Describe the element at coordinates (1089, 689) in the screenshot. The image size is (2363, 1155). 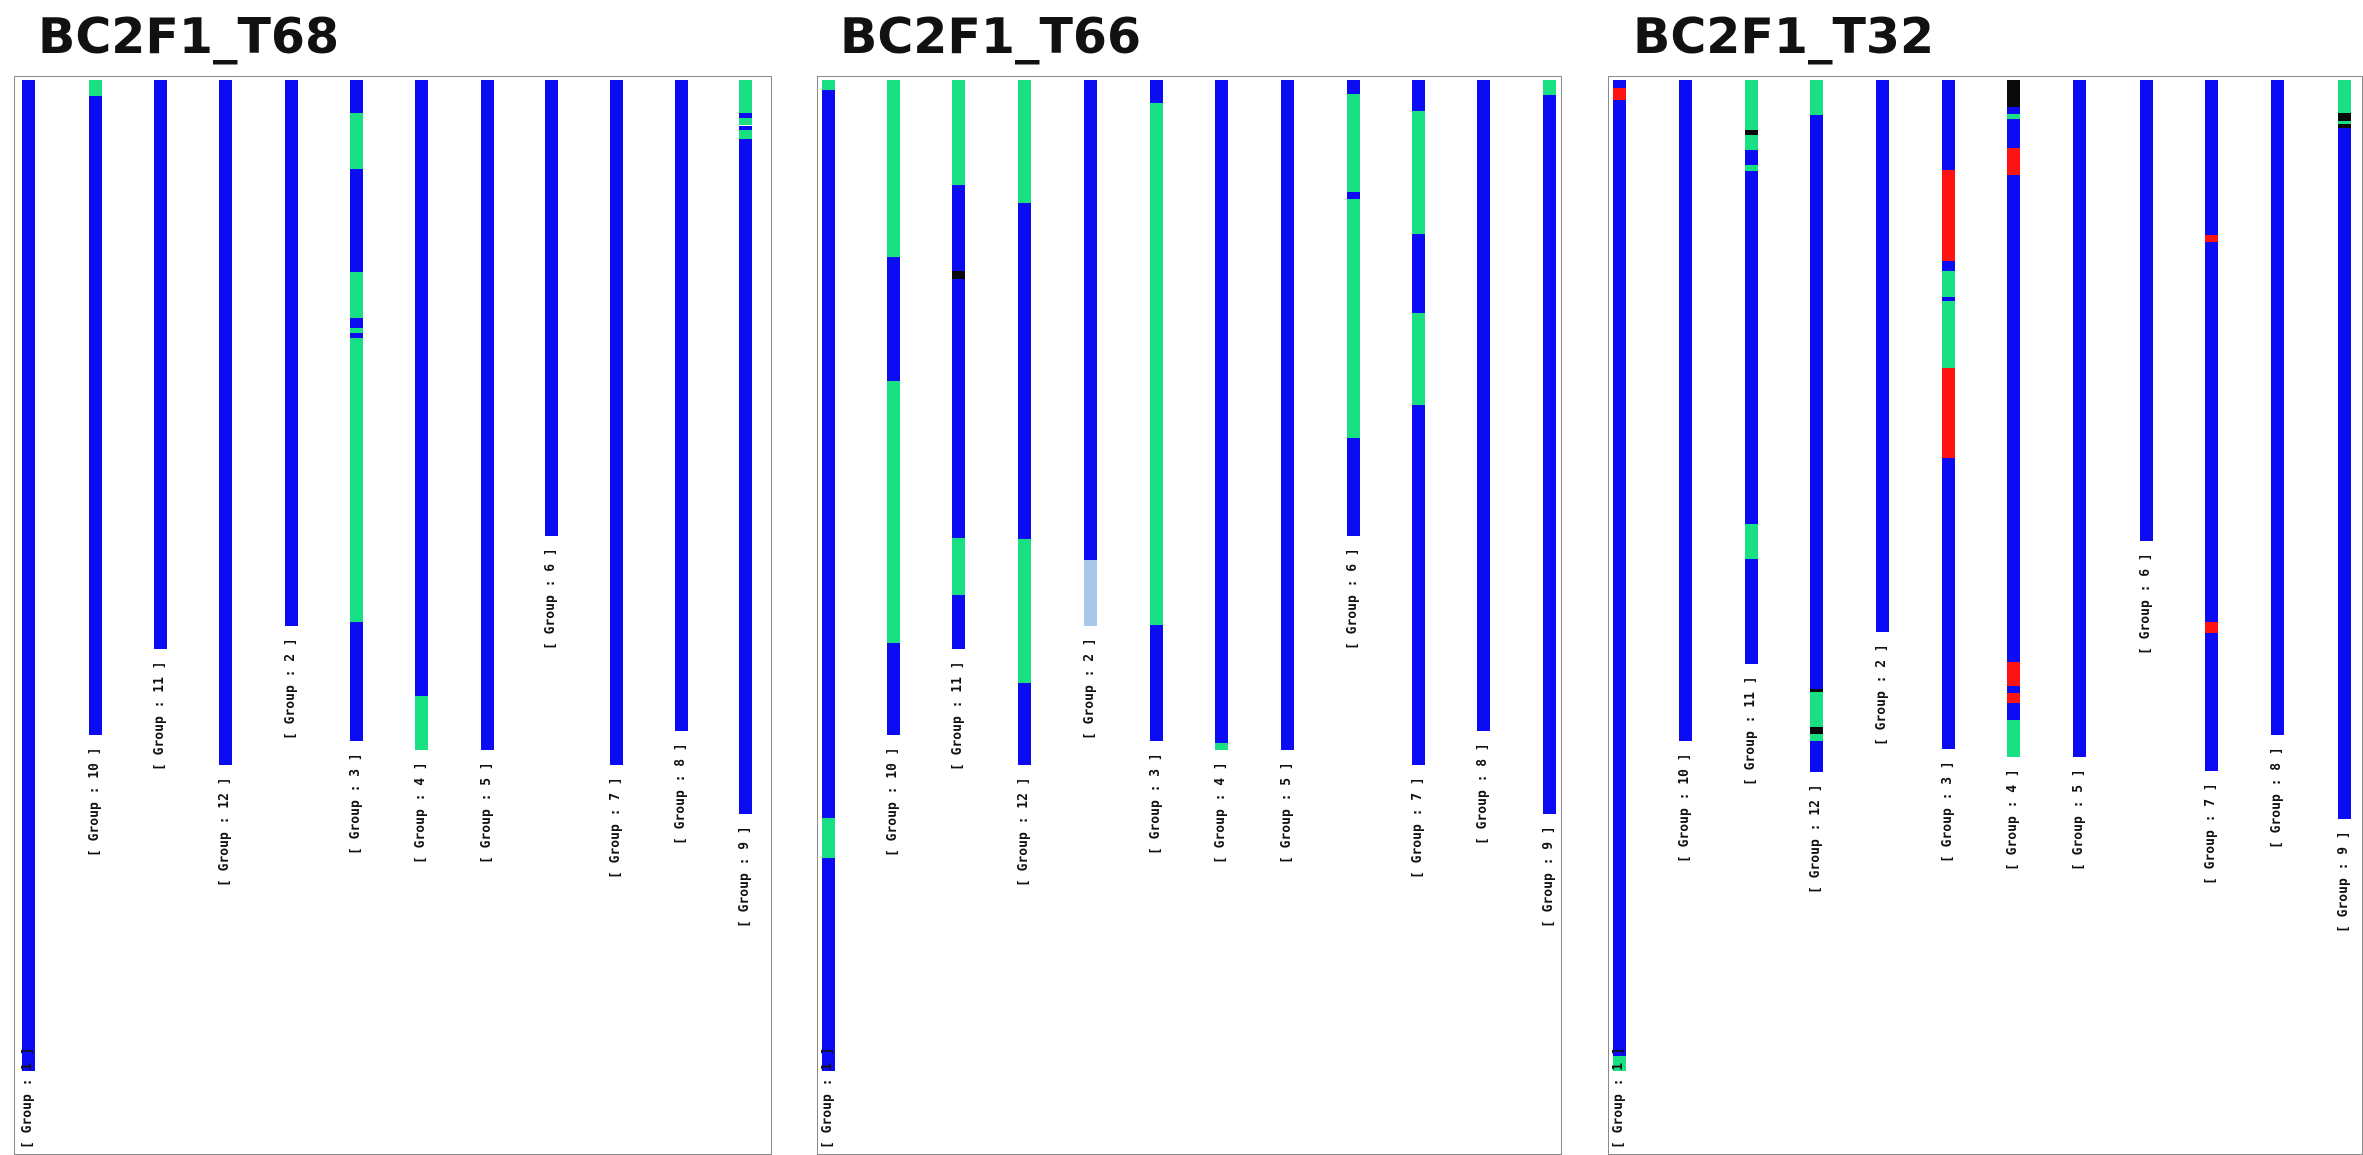
I see `group-label: [ Group : 2 ]` at that location.